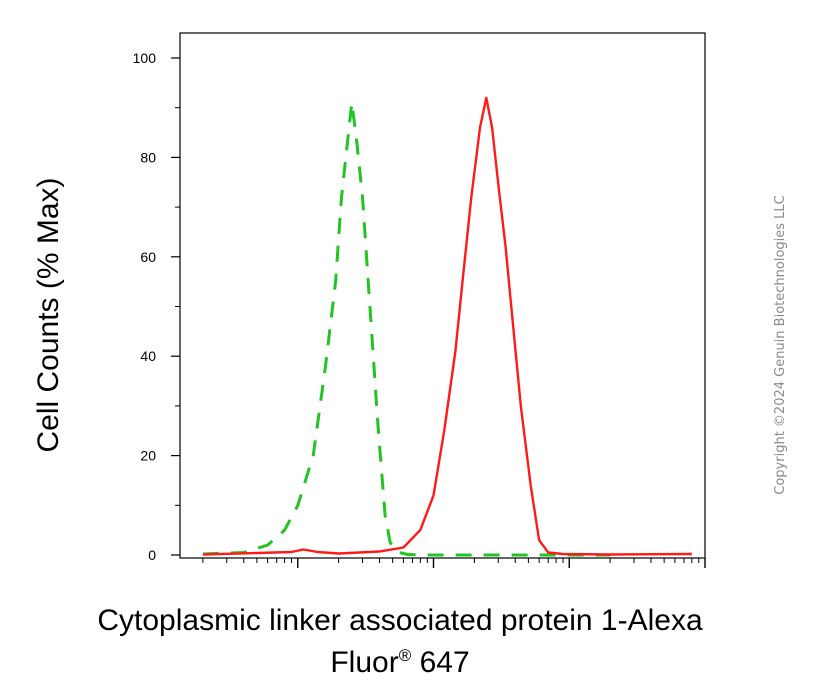  I want to click on x-axis-label-line2-tail: 647, so click(440, 662).